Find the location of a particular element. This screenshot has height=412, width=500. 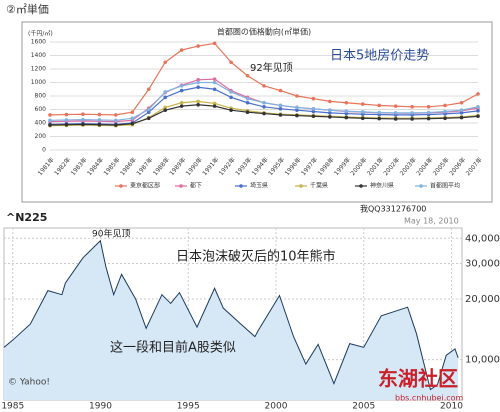

y-tick-label: 1600 is located at coordinates (38, 42).